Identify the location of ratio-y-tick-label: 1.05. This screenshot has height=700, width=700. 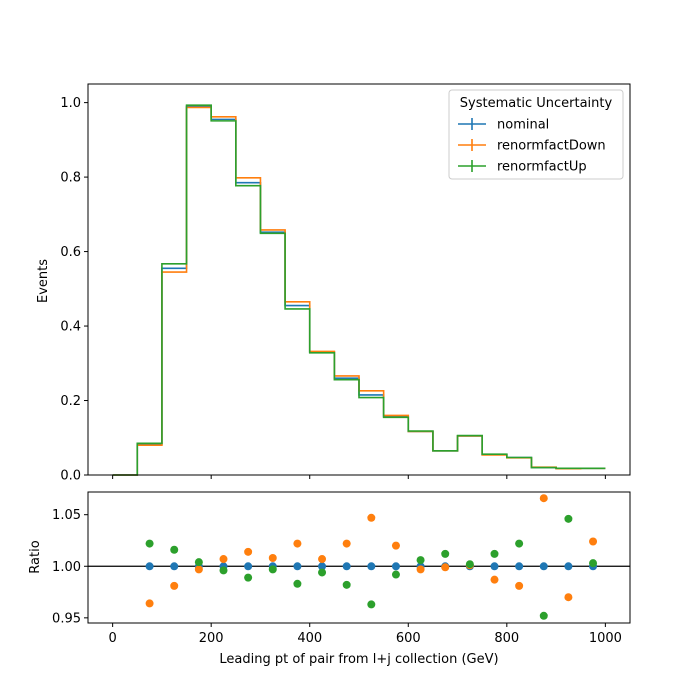
(66, 515).